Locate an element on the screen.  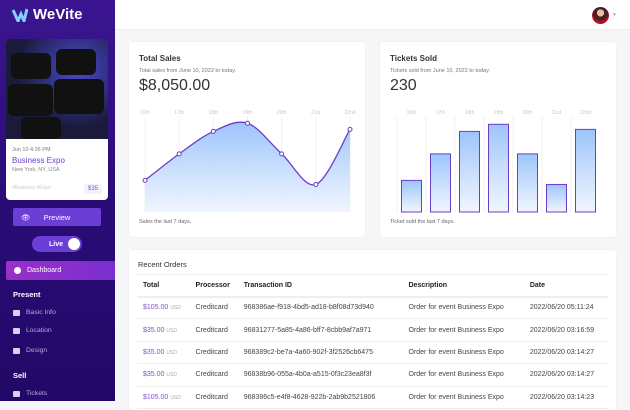
sidebar-item-dashboard: Dashboard is located at coordinates (60, 270).